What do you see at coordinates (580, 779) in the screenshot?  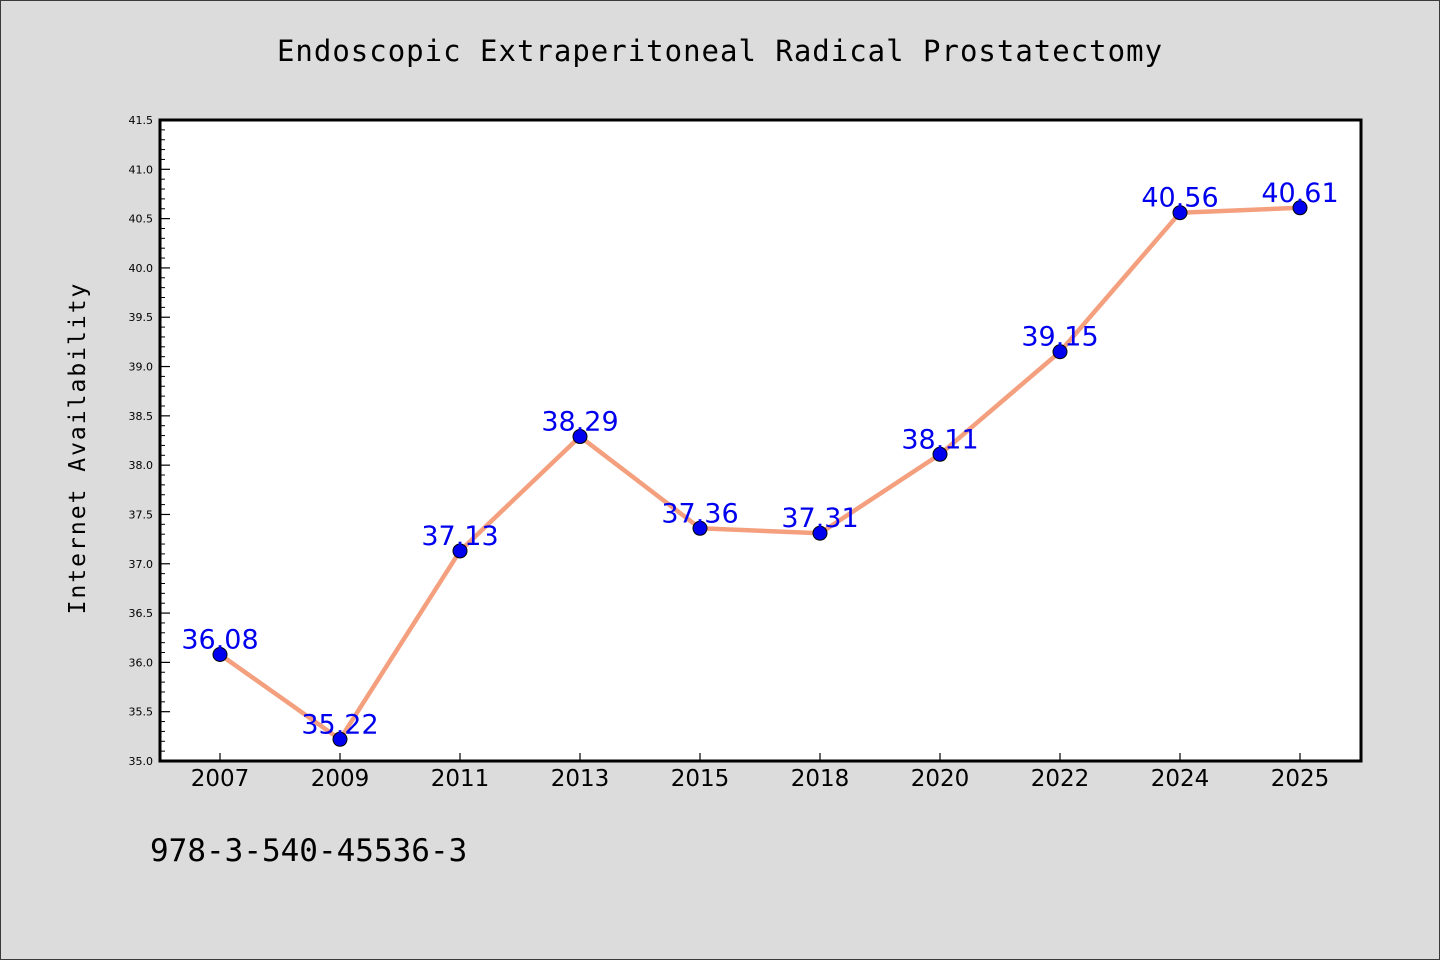 I see `x-tick-label: 2013` at bounding box center [580, 779].